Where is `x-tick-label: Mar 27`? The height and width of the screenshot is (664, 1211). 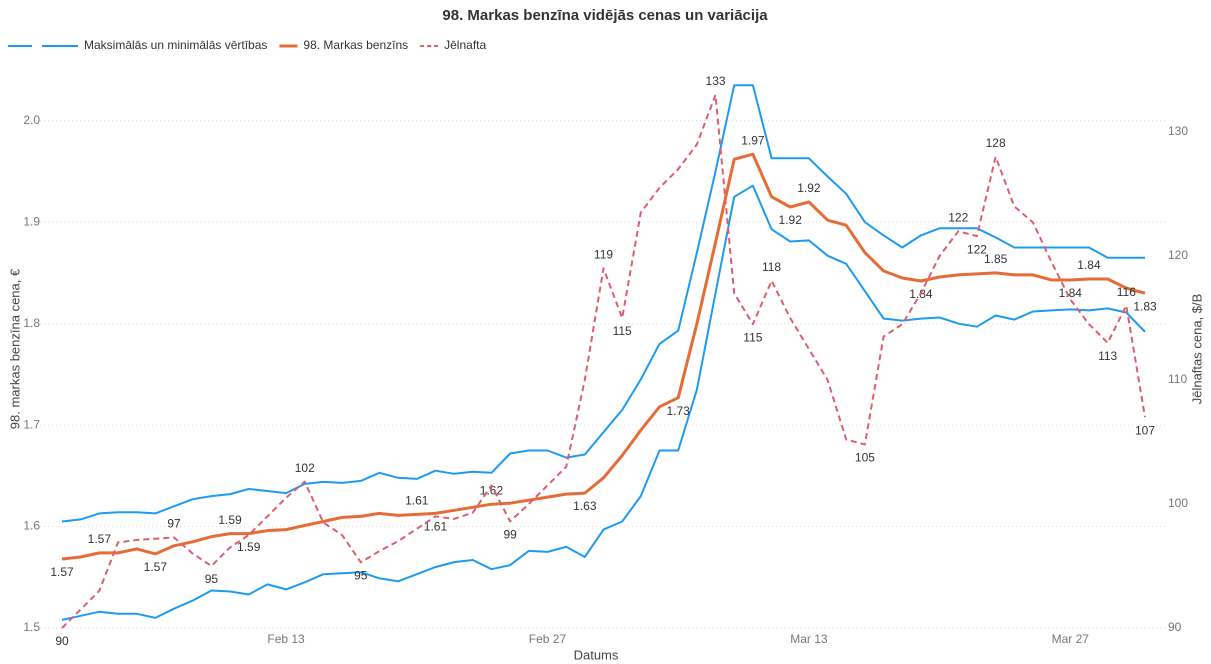 x-tick-label: Mar 27 is located at coordinates (1071, 639).